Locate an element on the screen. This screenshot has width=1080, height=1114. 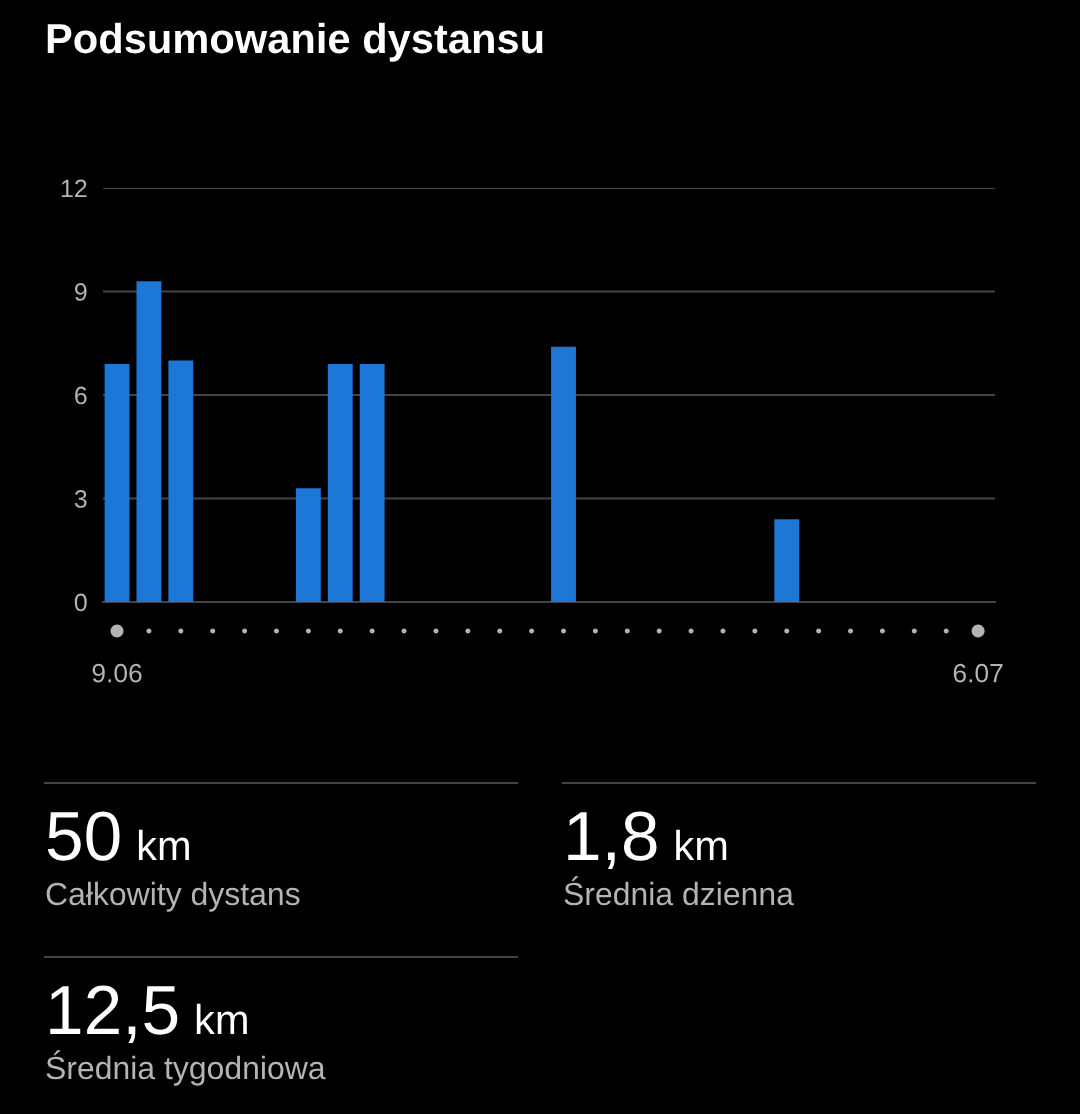
text: Średnia dzienna is located at coordinates (679, 891).